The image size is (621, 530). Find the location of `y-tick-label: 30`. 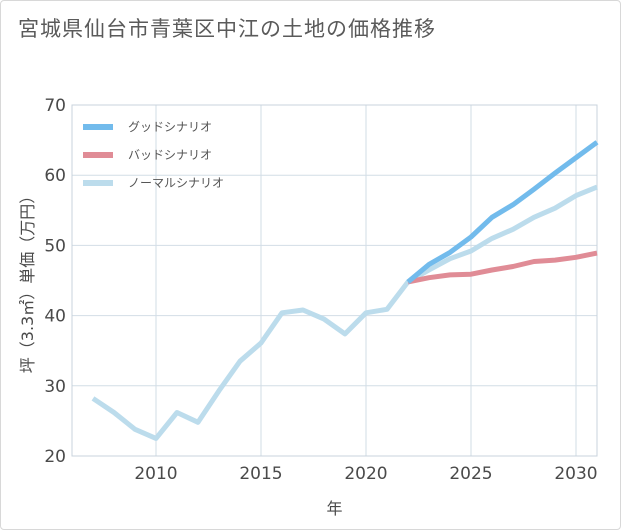

y-tick-label: 30 is located at coordinates (55, 387).